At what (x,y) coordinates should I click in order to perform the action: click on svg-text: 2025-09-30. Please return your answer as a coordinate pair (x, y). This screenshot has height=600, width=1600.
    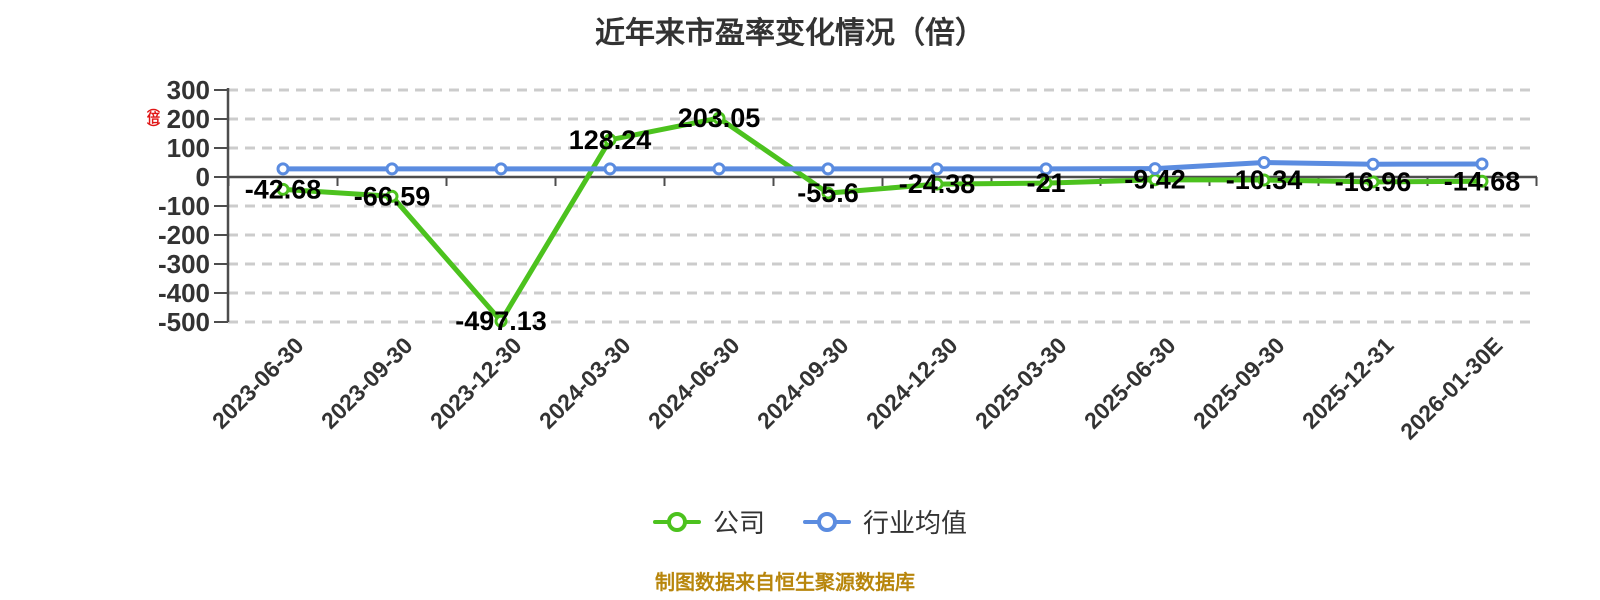
    Looking at the image, I should click on (1239, 383).